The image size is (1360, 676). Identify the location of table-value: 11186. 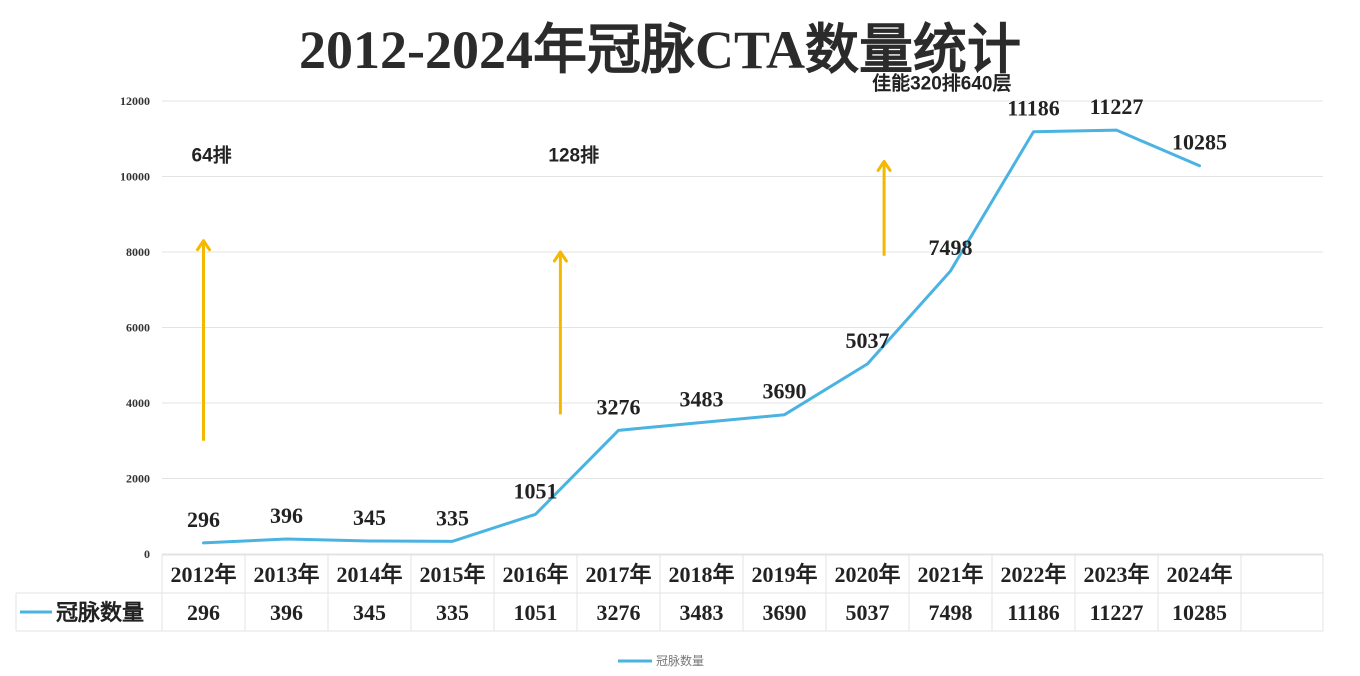
(1033, 612).